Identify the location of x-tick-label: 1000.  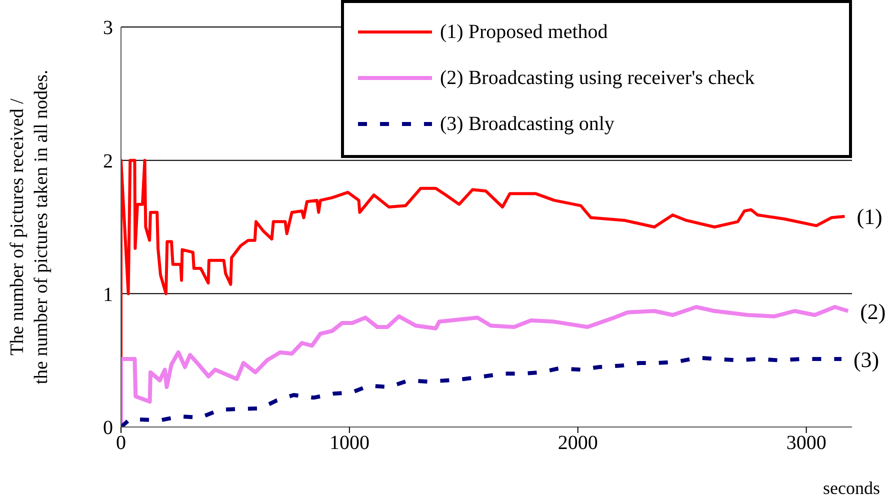
(349, 443).